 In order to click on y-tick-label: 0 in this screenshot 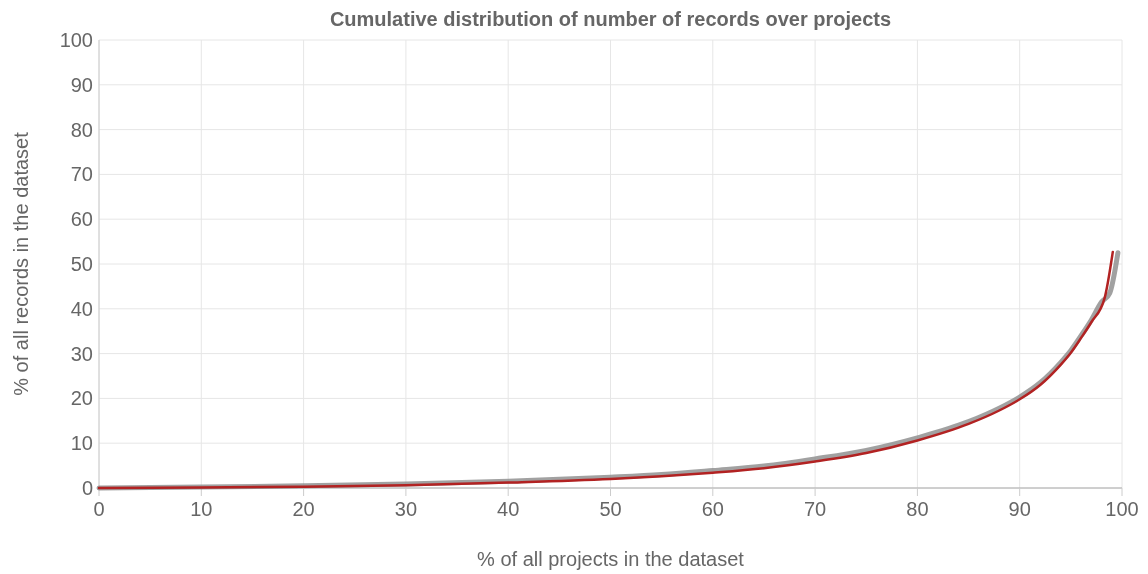, I will do `click(87, 488)`.